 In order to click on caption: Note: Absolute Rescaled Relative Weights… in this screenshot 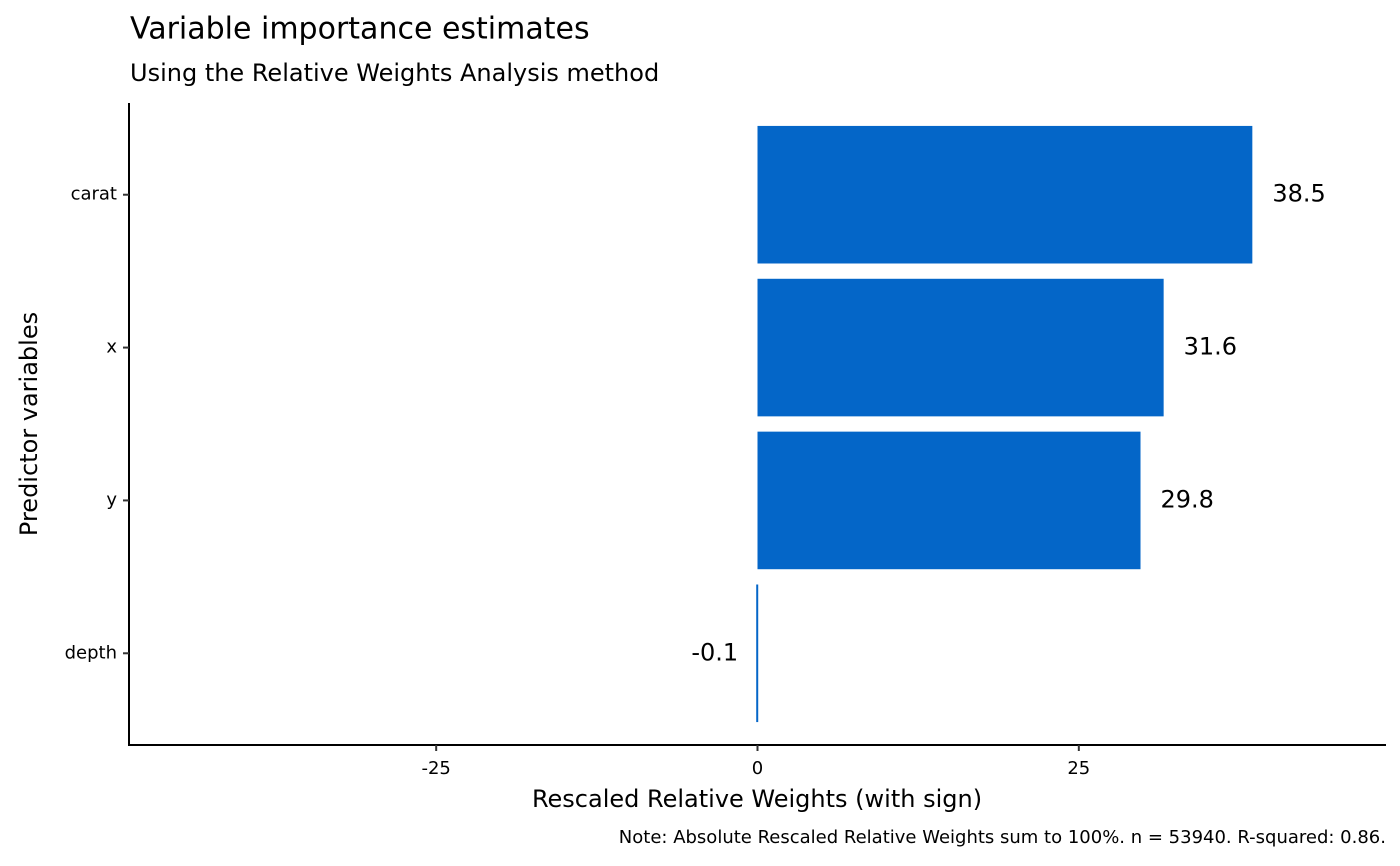, I will do `click(1002, 837)`.